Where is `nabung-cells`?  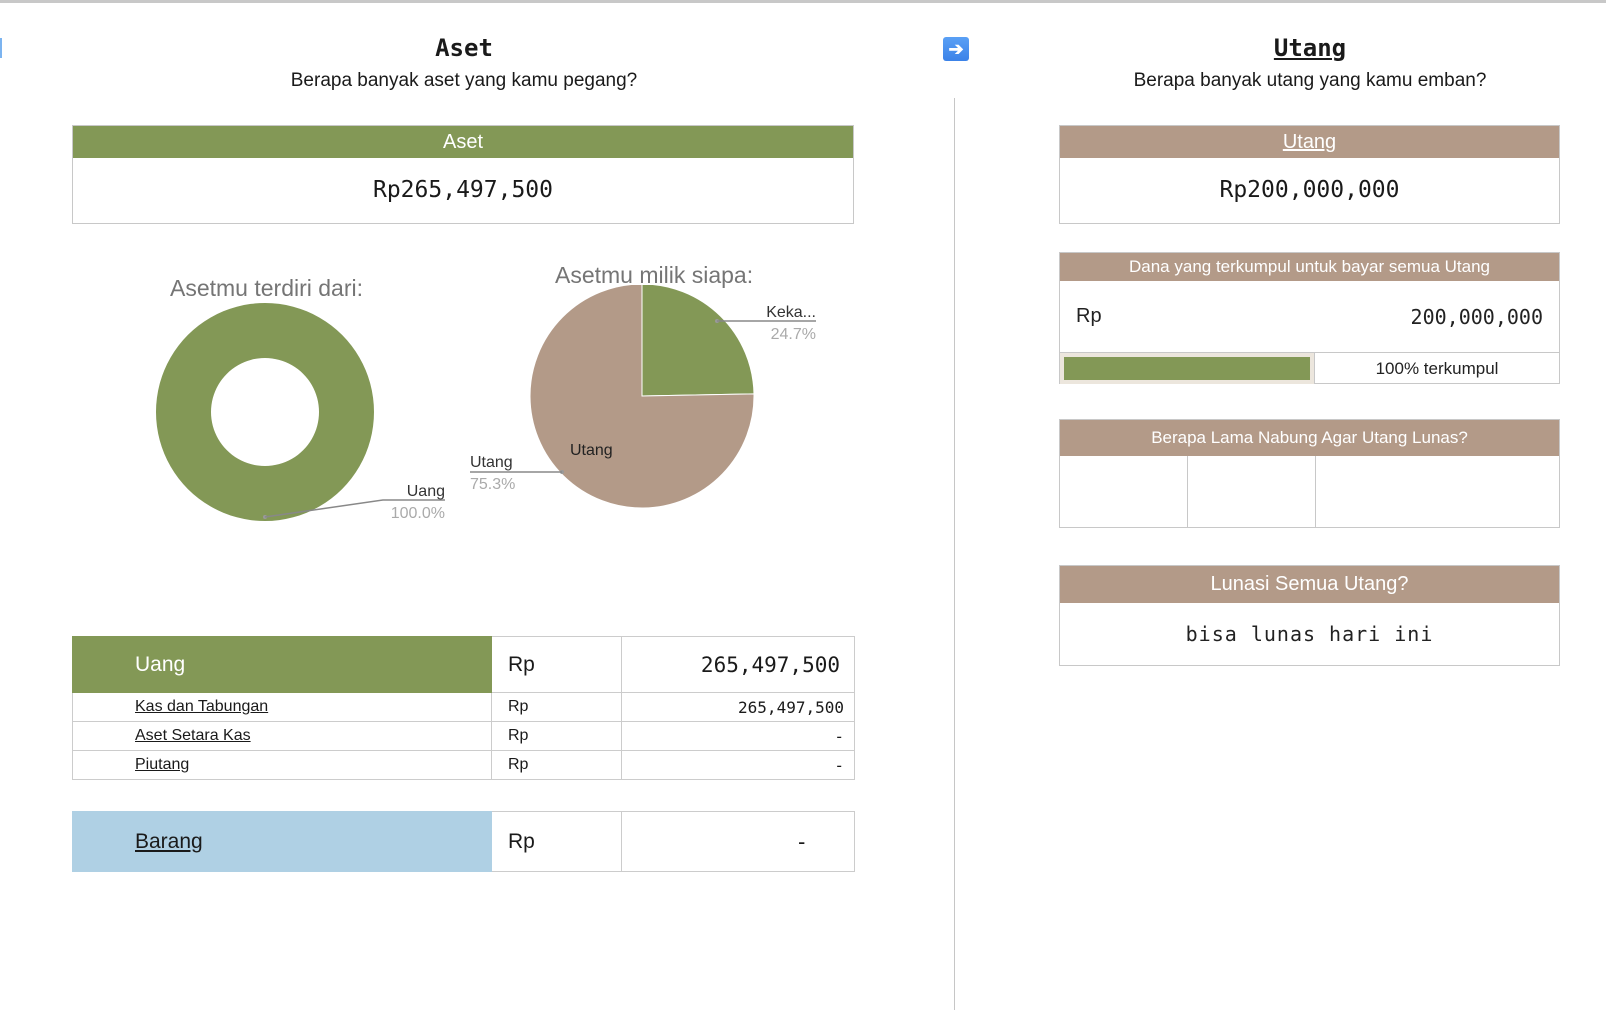
nabung-cells is located at coordinates (1309, 492).